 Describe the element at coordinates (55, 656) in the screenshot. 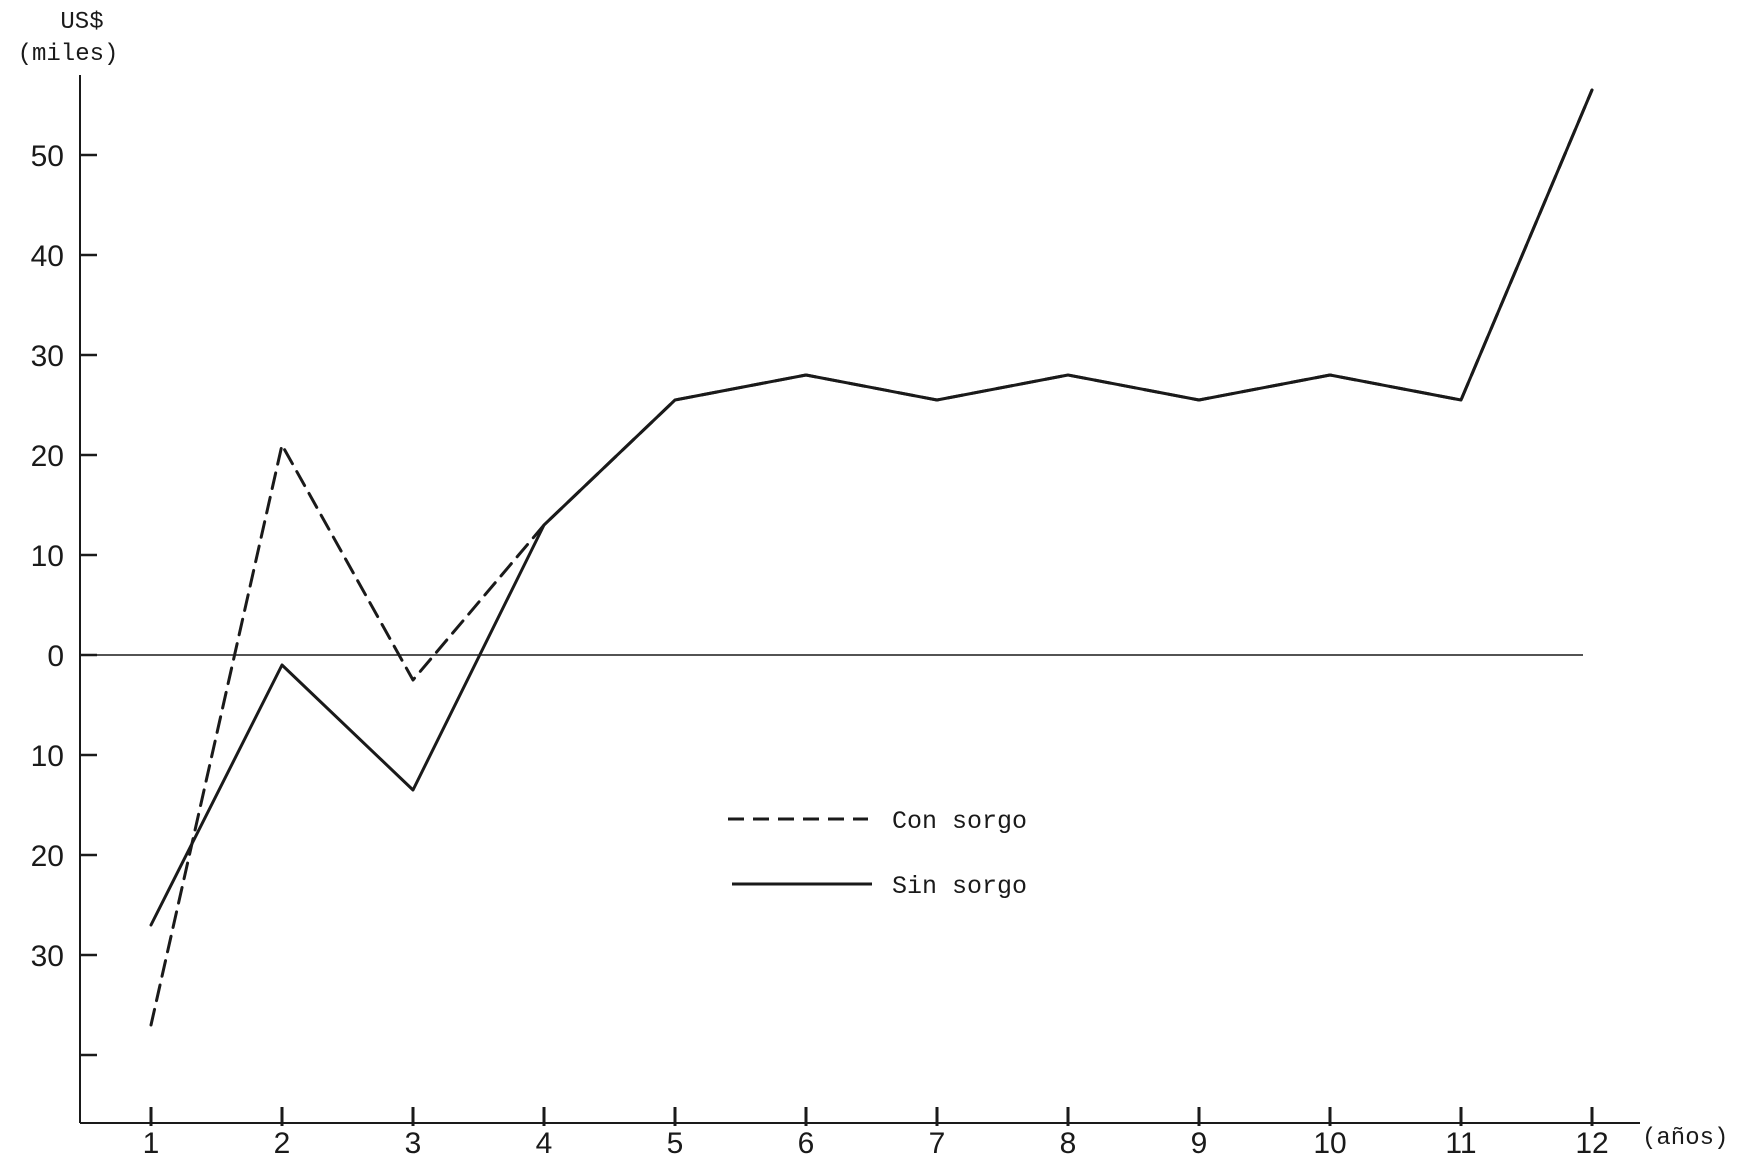

I see `y-tick-label: 0` at that location.